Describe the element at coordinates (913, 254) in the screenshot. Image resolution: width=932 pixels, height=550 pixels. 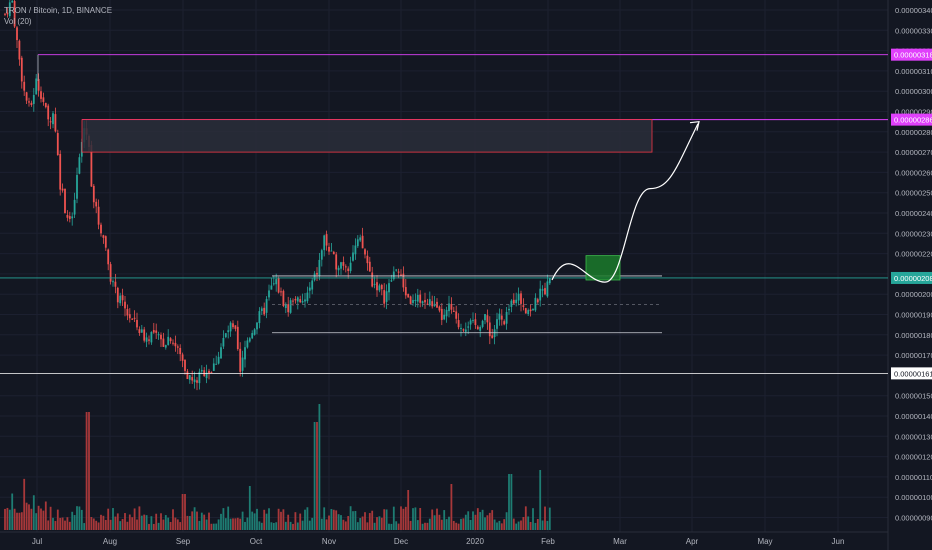
I see `y-tick-label: 0.00000220` at that location.